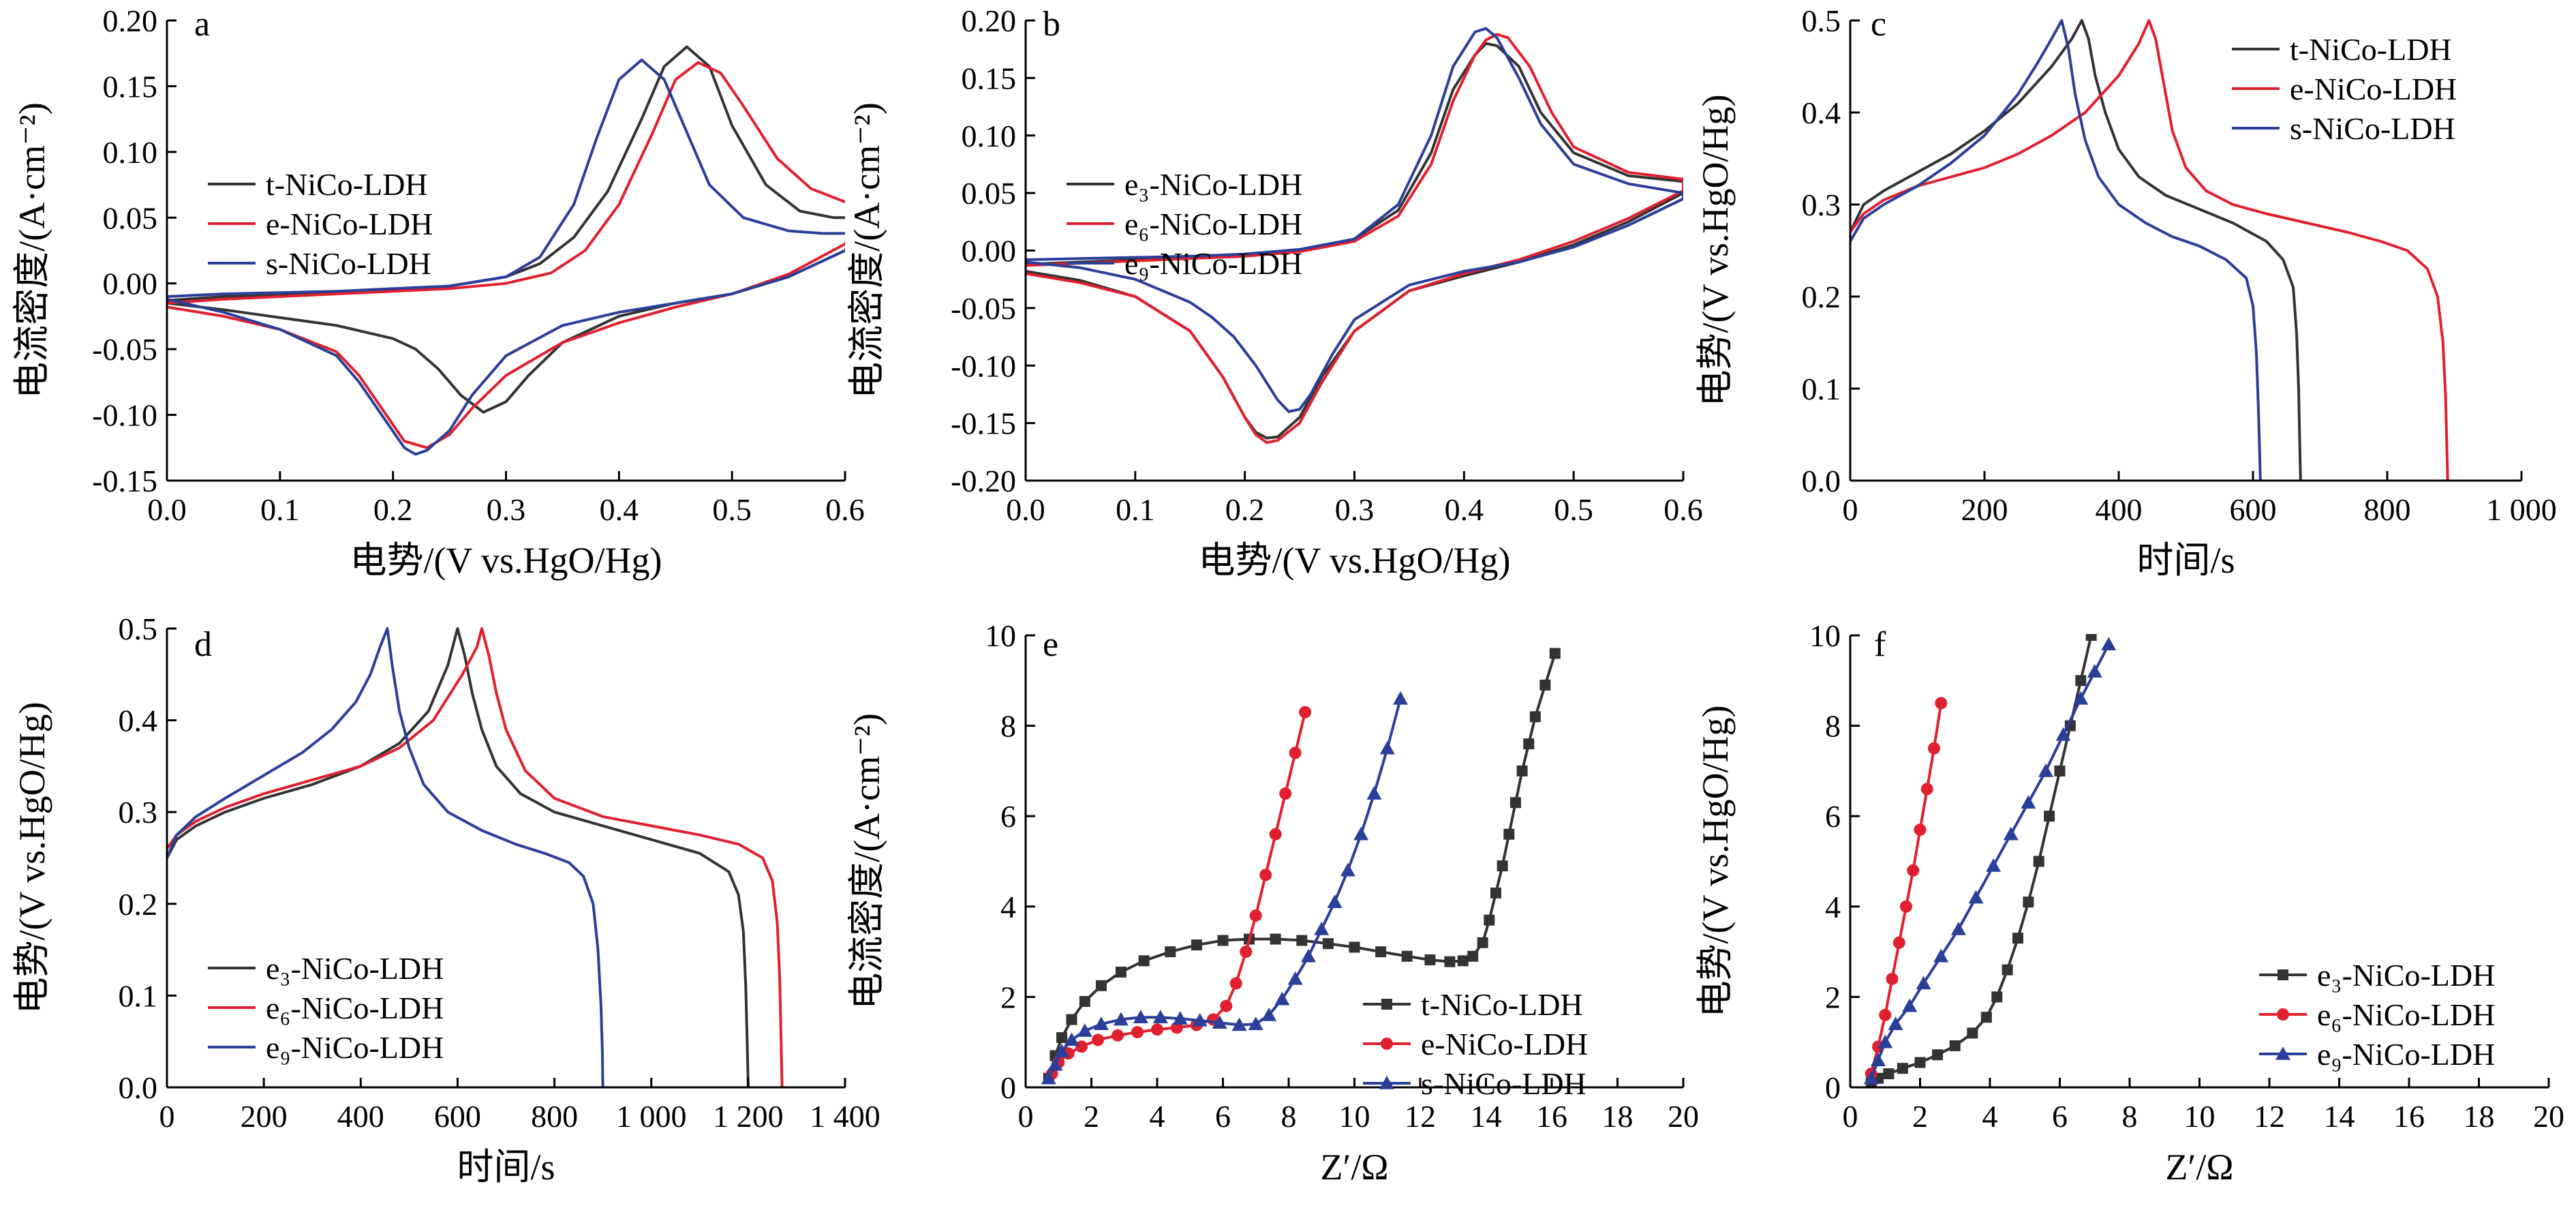 Image resolution: width=2576 pixels, height=1208 pixels. Describe the element at coordinates (1387, 1044) in the screenshot. I see `legend-marker` at that location.